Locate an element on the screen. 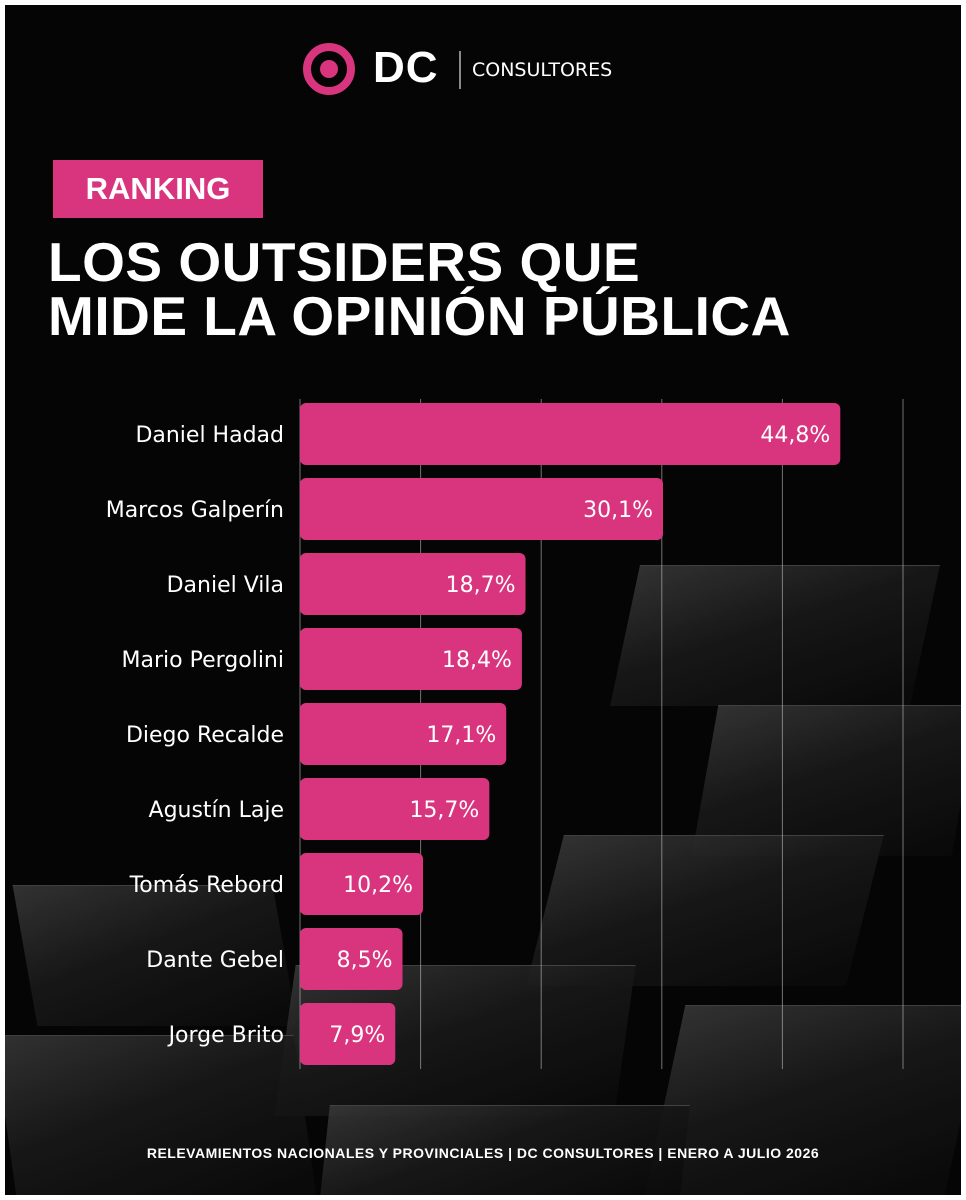 The height and width of the screenshot is (1200, 966). ranking-badge-label: RANKING is located at coordinates (158, 188).